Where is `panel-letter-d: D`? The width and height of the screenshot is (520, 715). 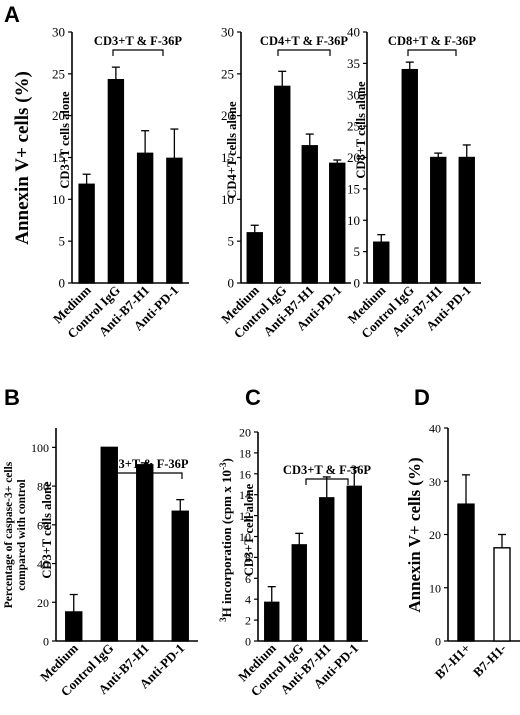 panel-letter-d: D is located at coordinates (422, 397).